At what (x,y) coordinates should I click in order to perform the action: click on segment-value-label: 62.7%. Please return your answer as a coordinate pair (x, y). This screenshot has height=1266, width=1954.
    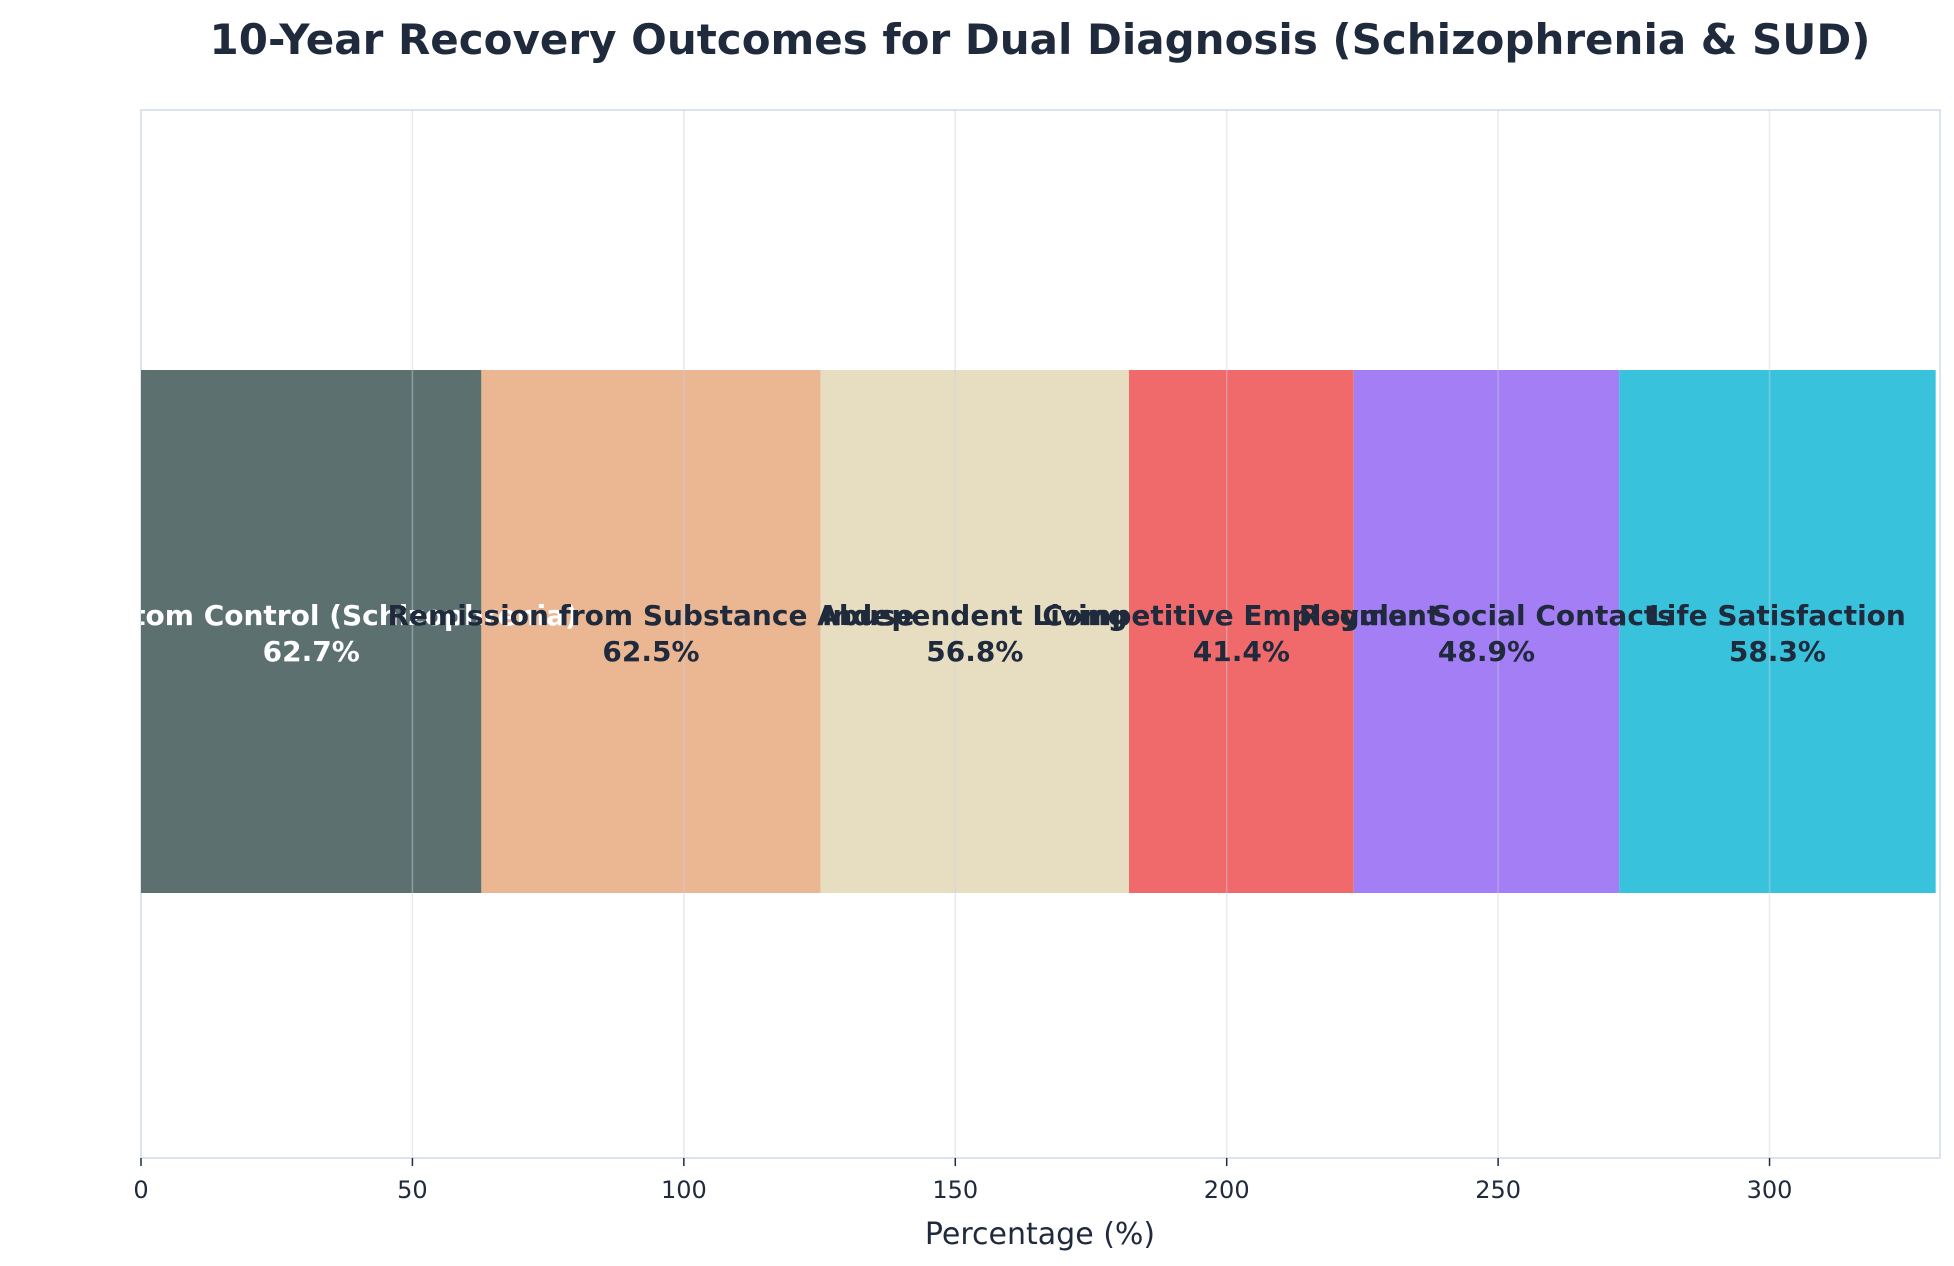
    Looking at the image, I should click on (311, 651).